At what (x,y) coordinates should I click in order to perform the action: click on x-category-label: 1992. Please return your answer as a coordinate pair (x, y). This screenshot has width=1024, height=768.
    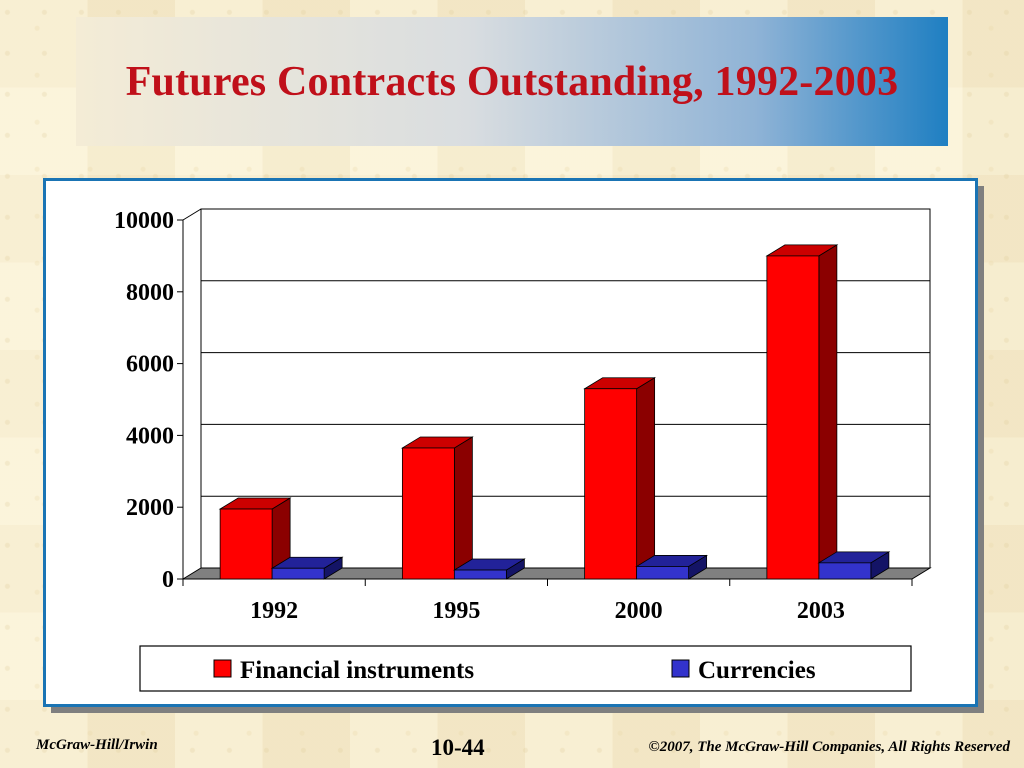
    Looking at the image, I should click on (274, 611).